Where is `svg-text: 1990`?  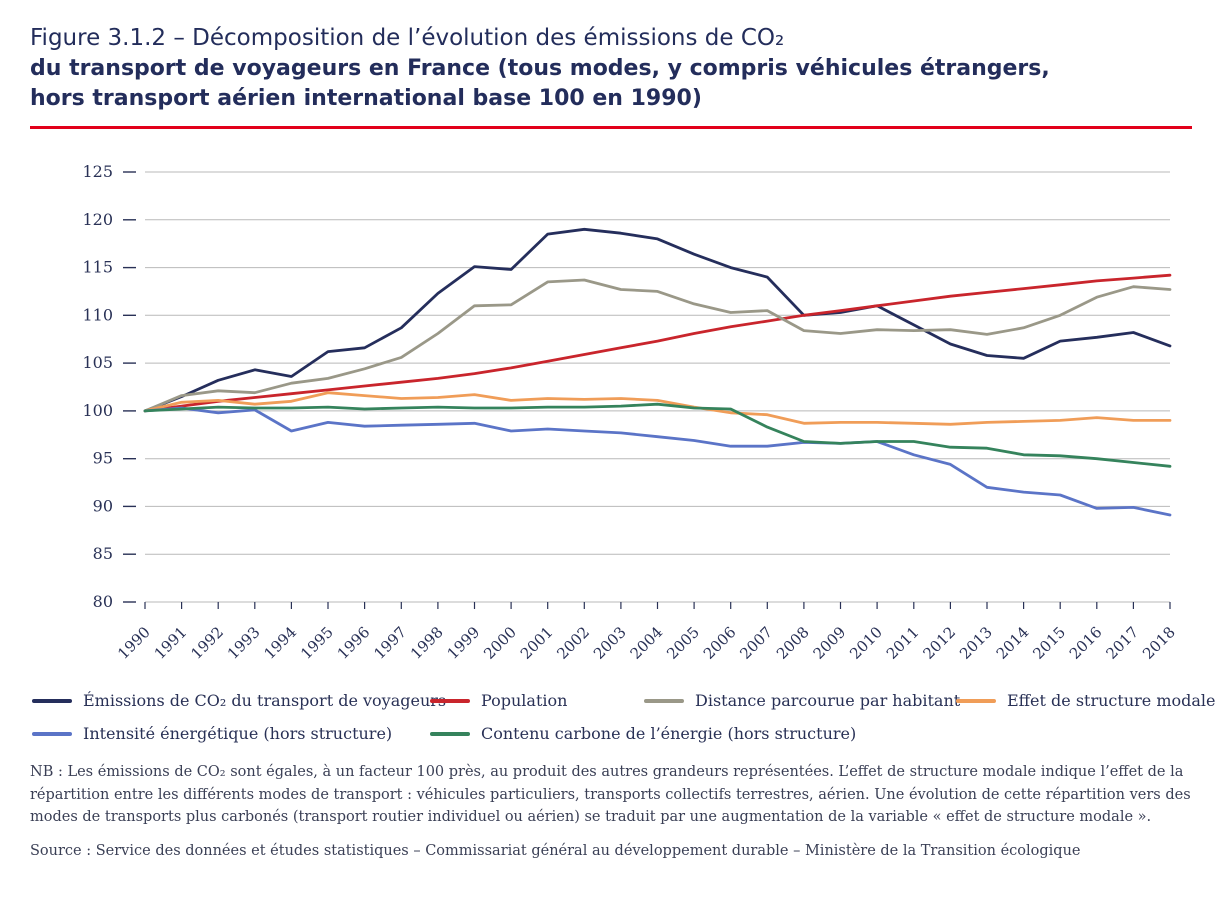
svg-text: 1990 is located at coordinates (134, 643).